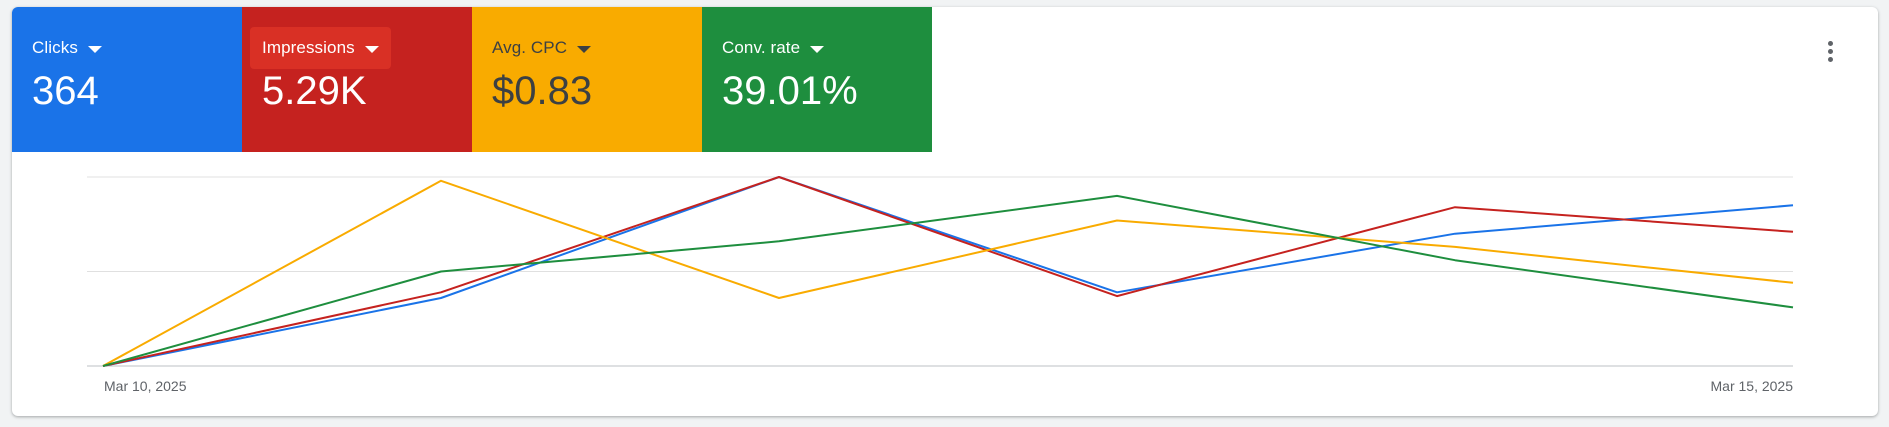  What do you see at coordinates (127, 79) in the screenshot?
I see `metric-tile-clicks: Clicks 364` at bounding box center [127, 79].